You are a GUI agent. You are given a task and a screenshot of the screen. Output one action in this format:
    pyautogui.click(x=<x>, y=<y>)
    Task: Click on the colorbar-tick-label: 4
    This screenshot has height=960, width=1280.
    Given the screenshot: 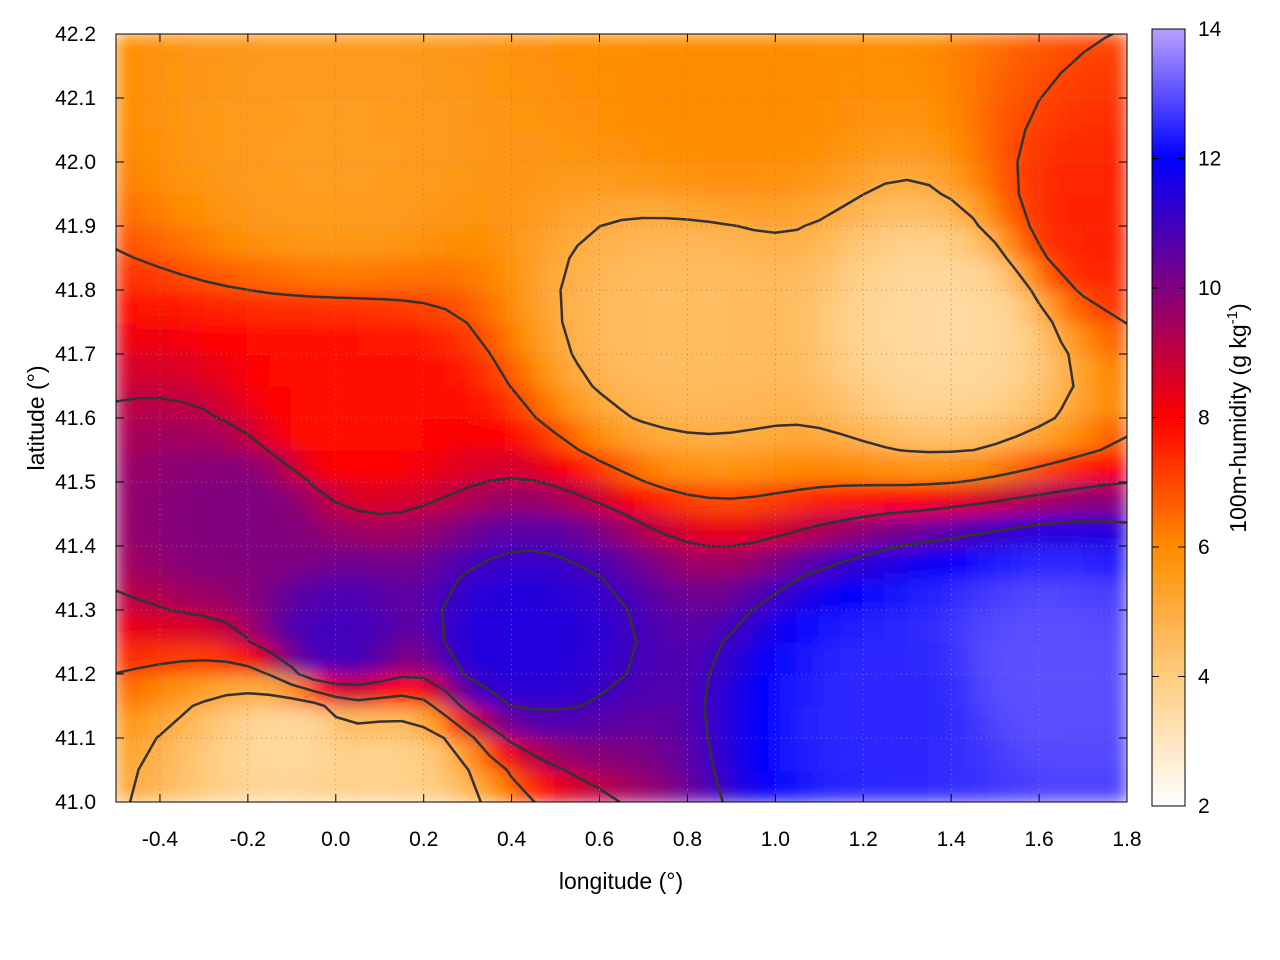 What is the action you would take?
    pyautogui.click(x=1204, y=677)
    